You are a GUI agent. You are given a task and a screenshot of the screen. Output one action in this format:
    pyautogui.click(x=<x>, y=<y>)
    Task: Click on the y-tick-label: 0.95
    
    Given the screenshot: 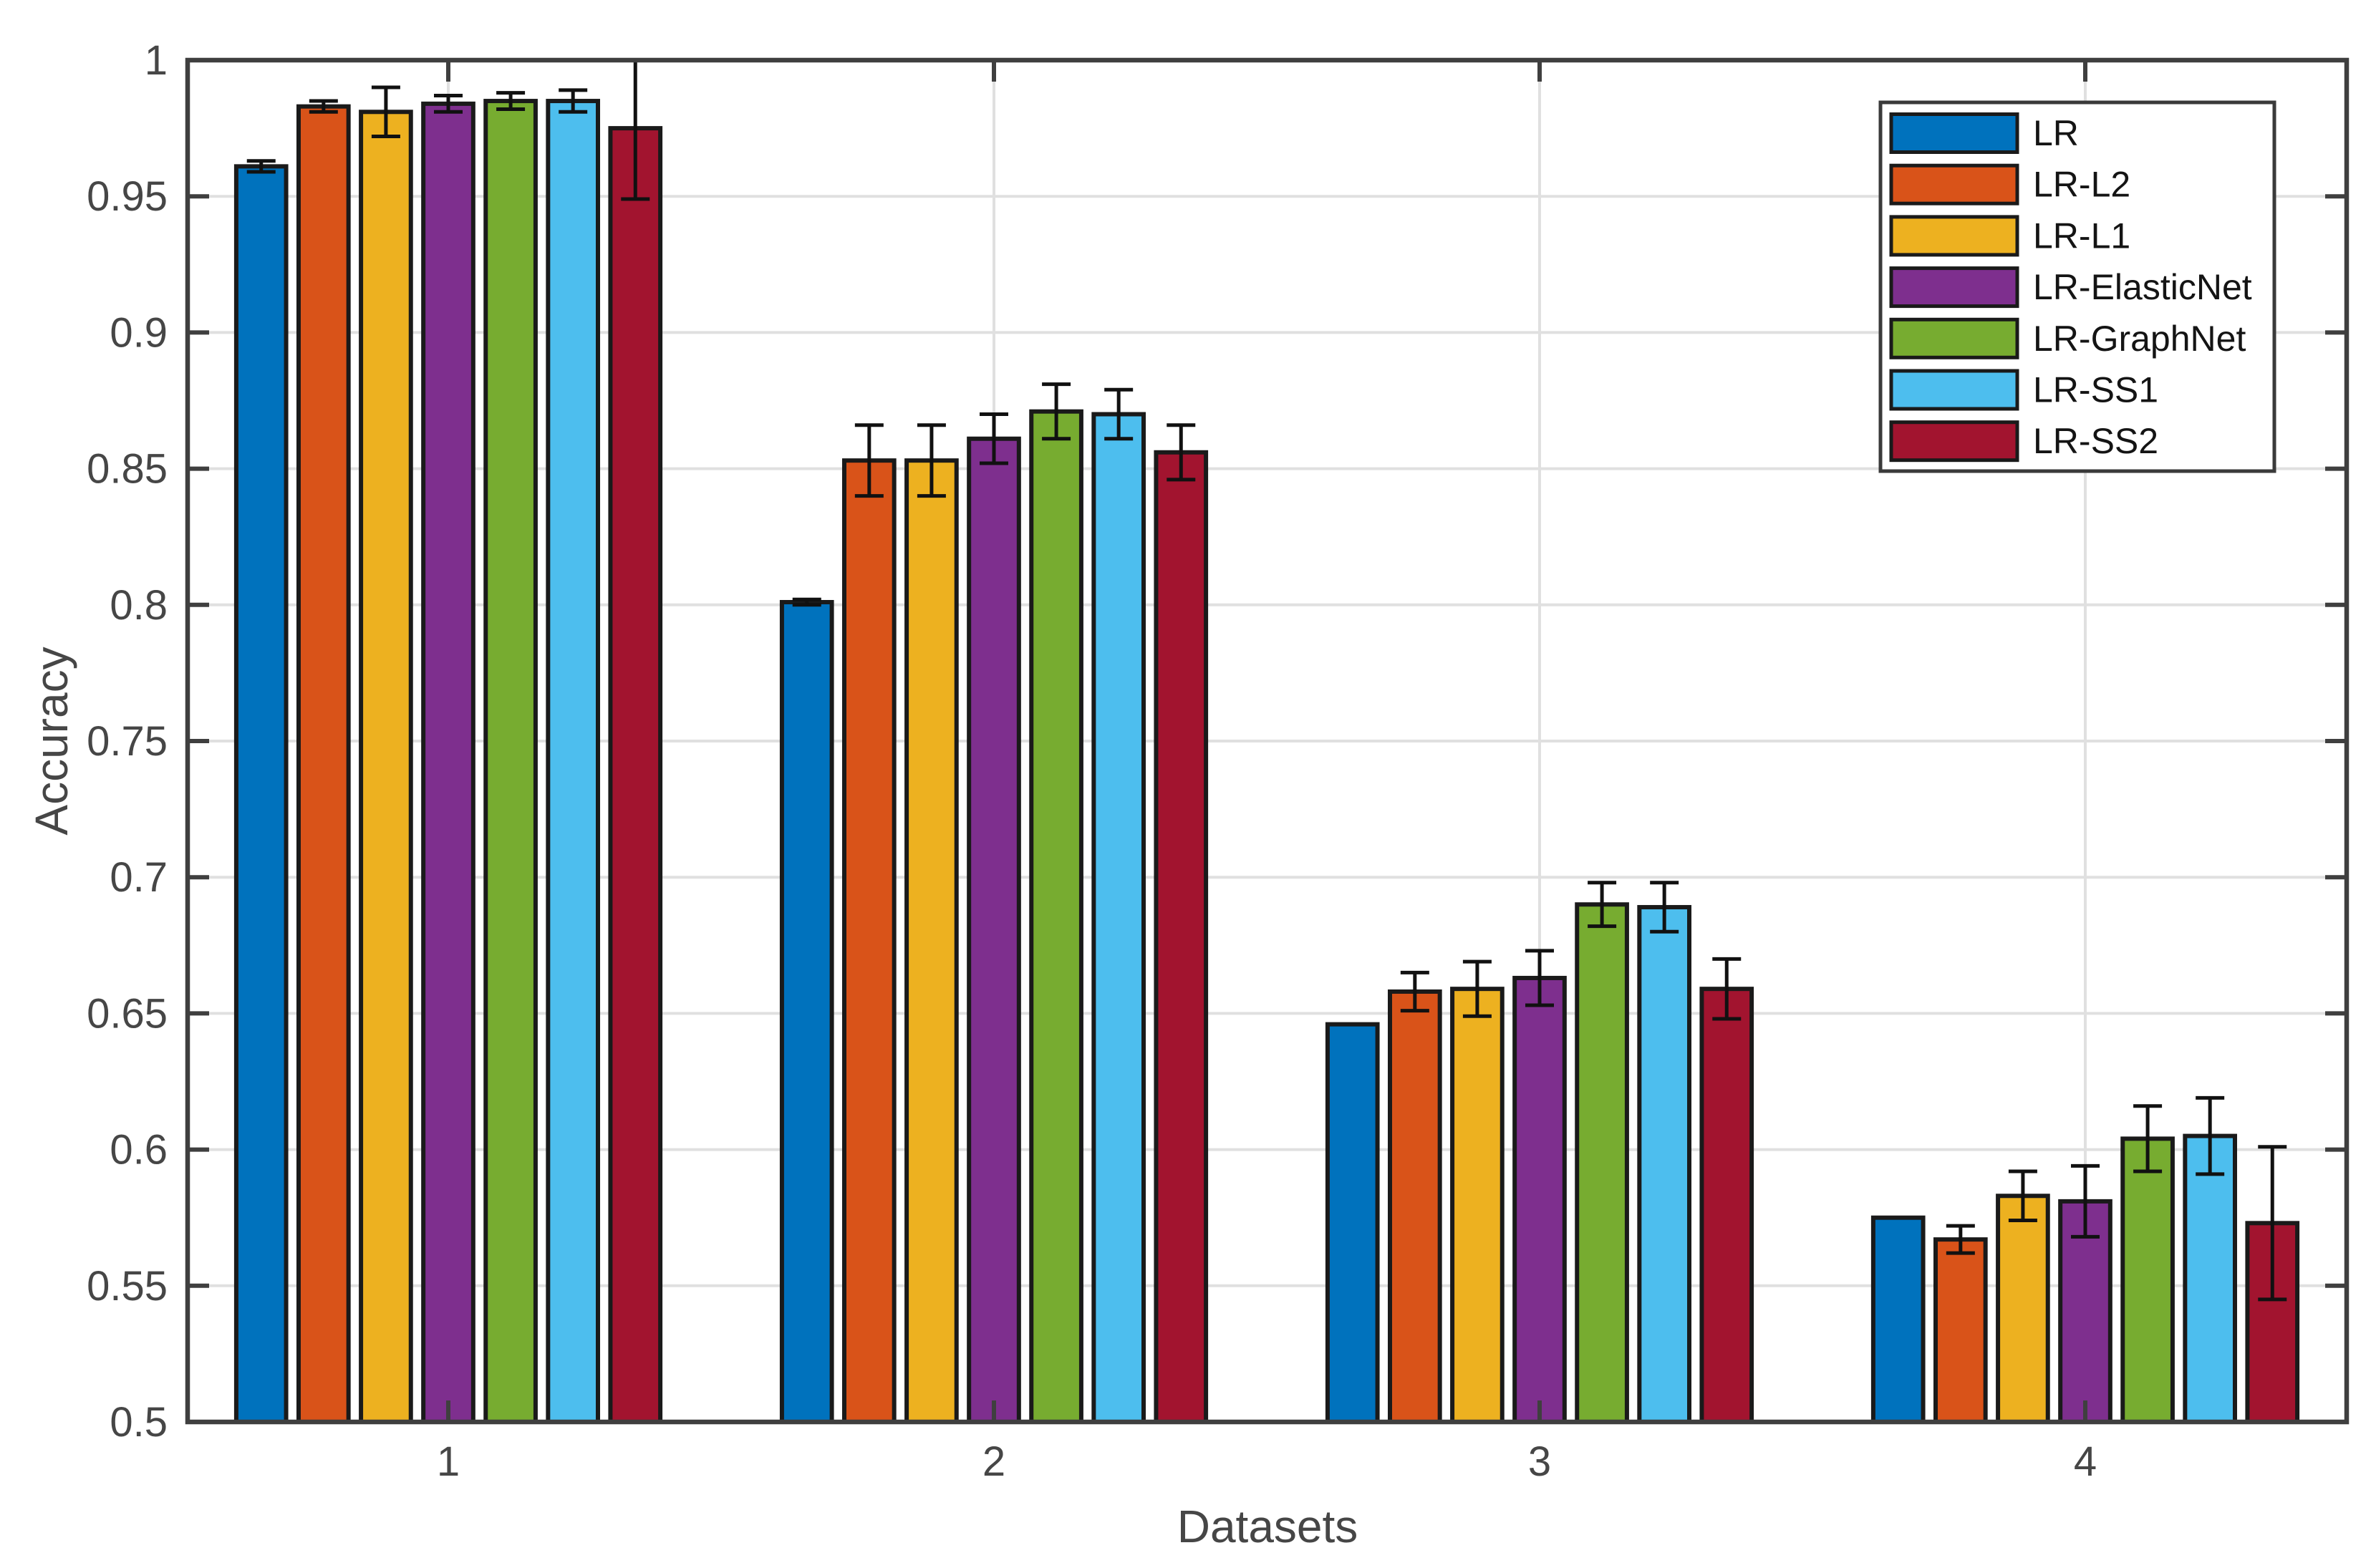 What is the action you would take?
    pyautogui.click(x=127, y=196)
    